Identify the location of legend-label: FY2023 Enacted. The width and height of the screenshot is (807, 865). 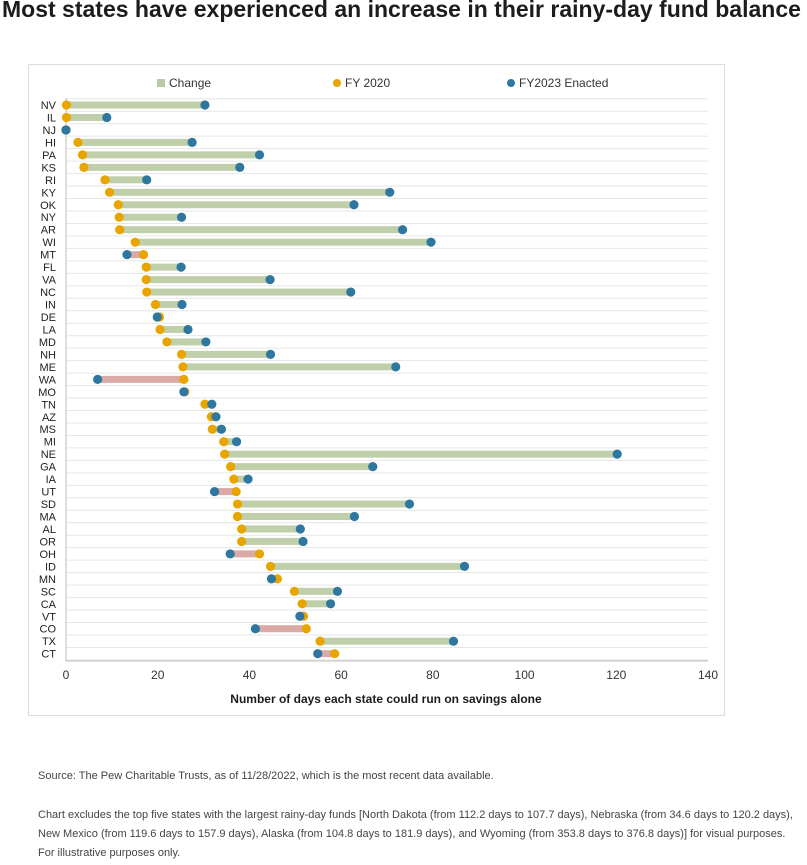
(563, 83).